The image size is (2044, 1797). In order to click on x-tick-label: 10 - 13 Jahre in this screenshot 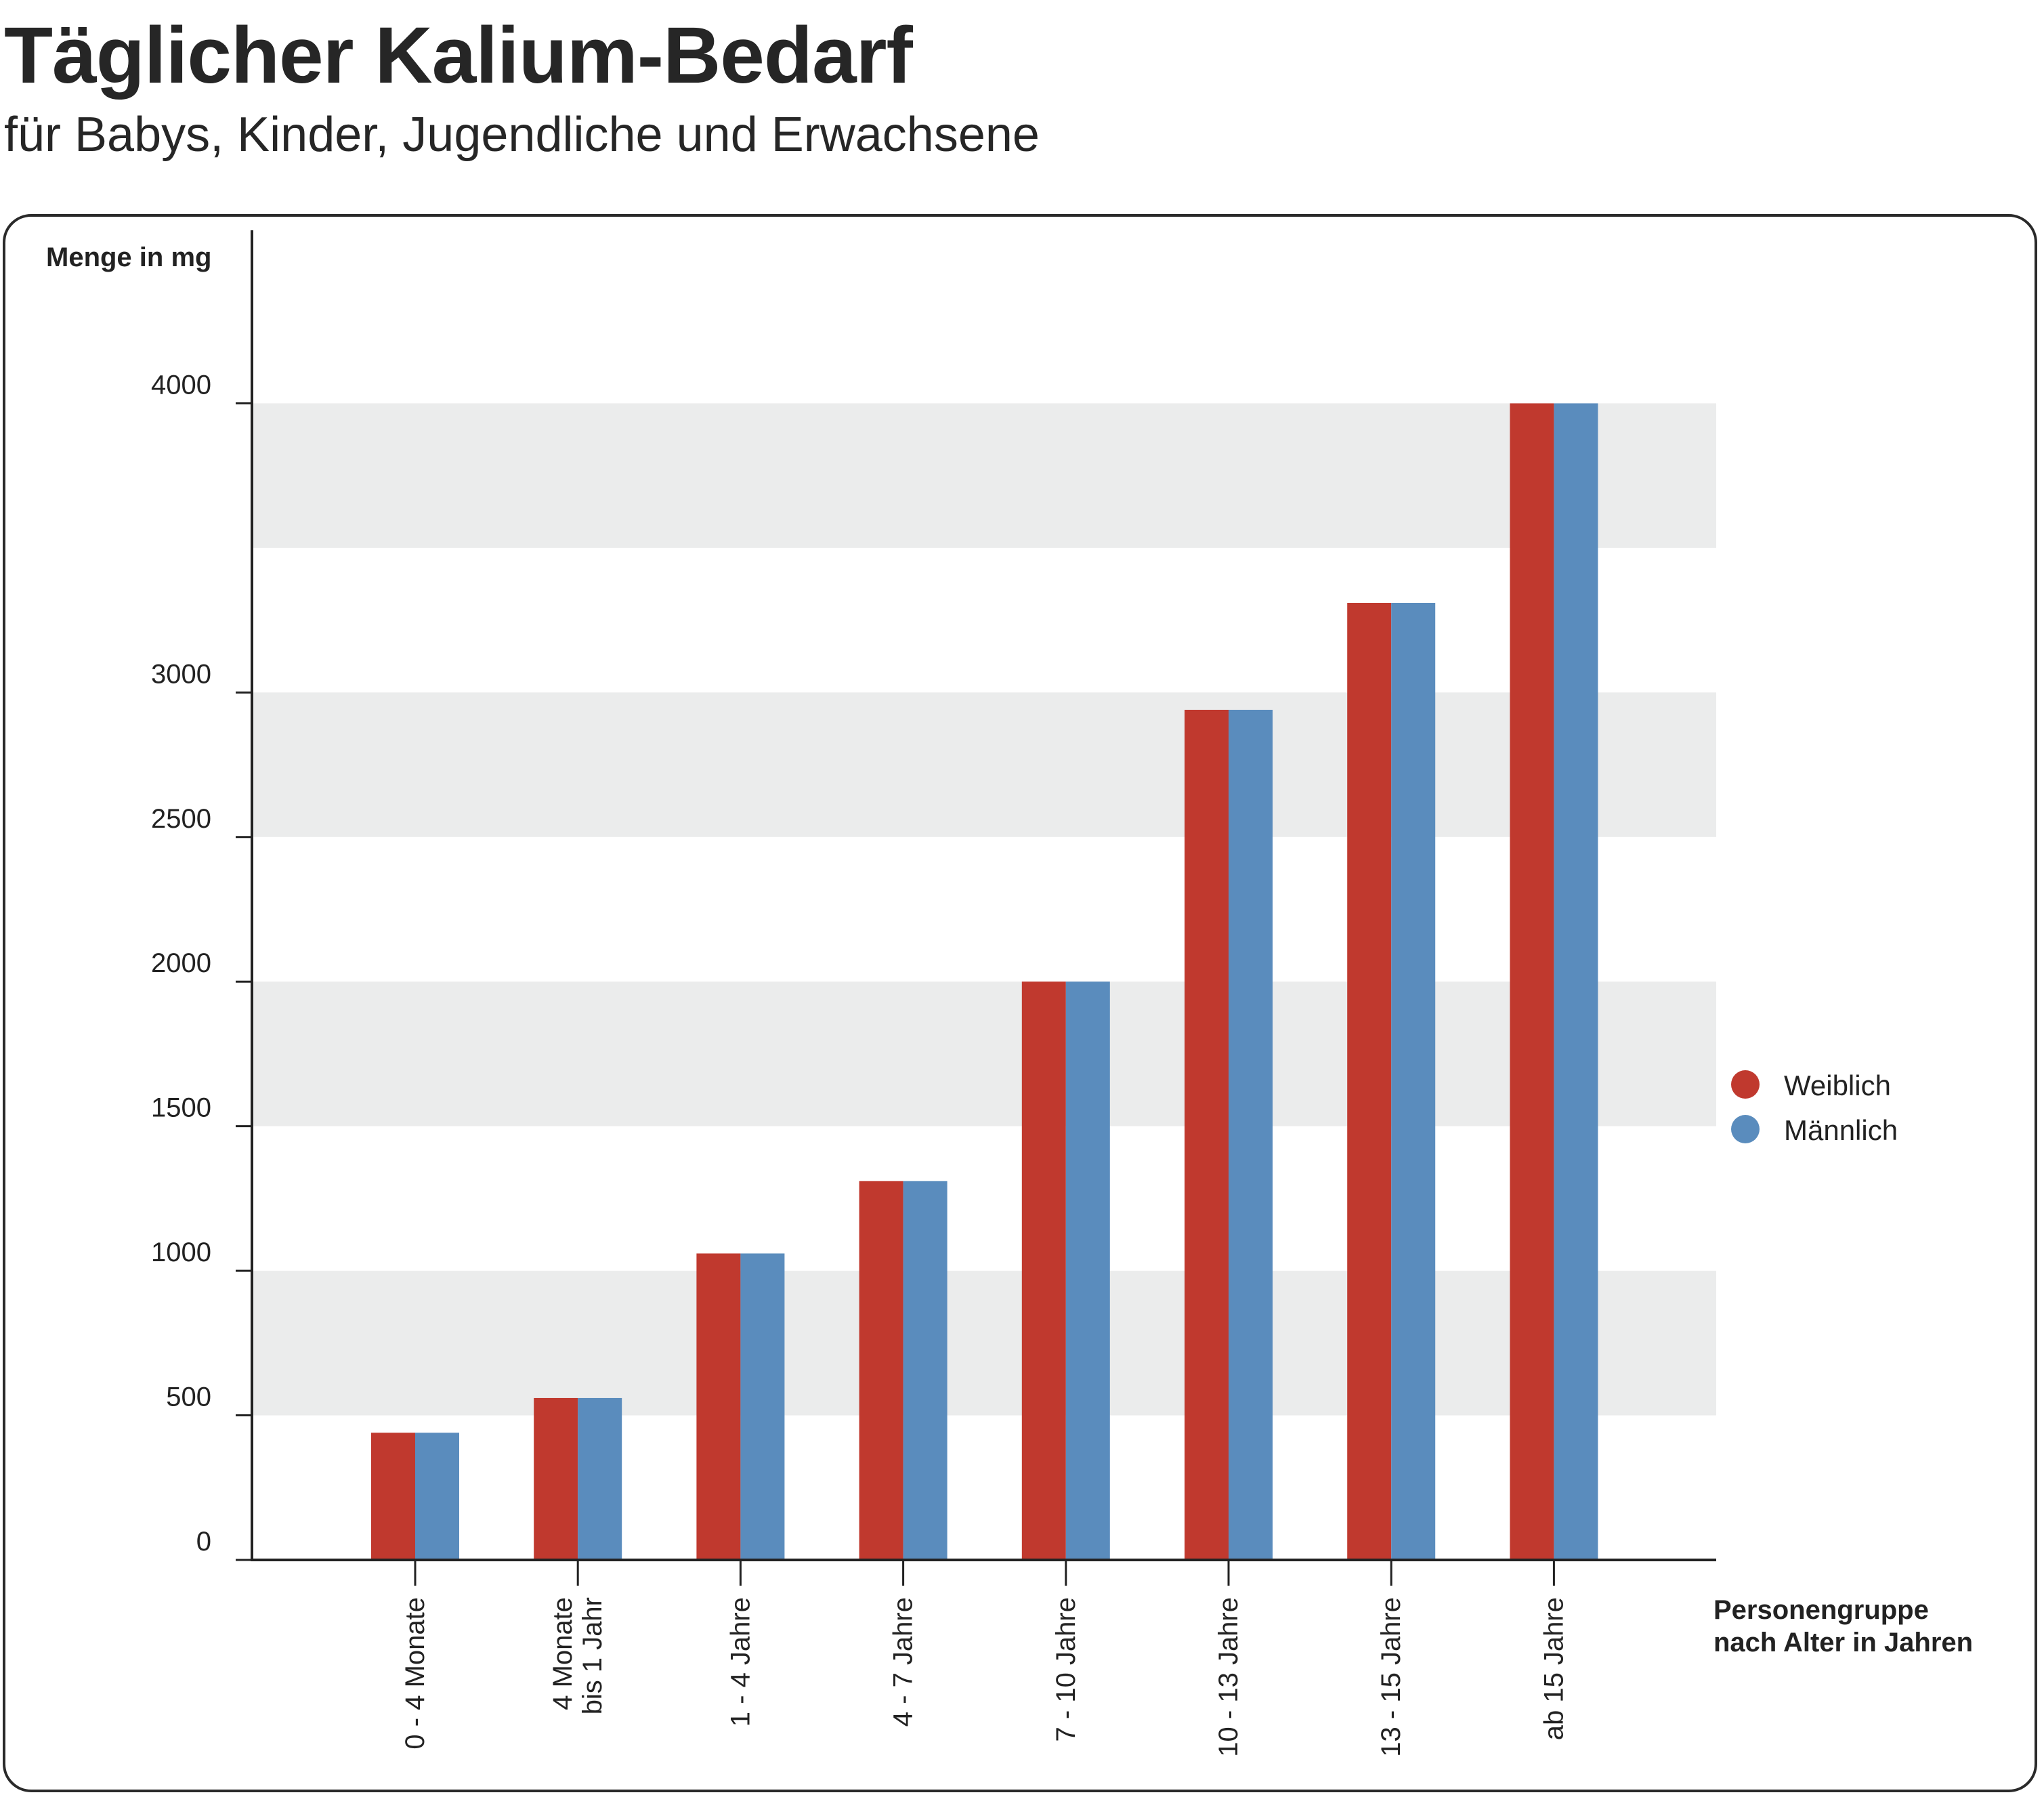, I will do `click(1228, 1677)`.